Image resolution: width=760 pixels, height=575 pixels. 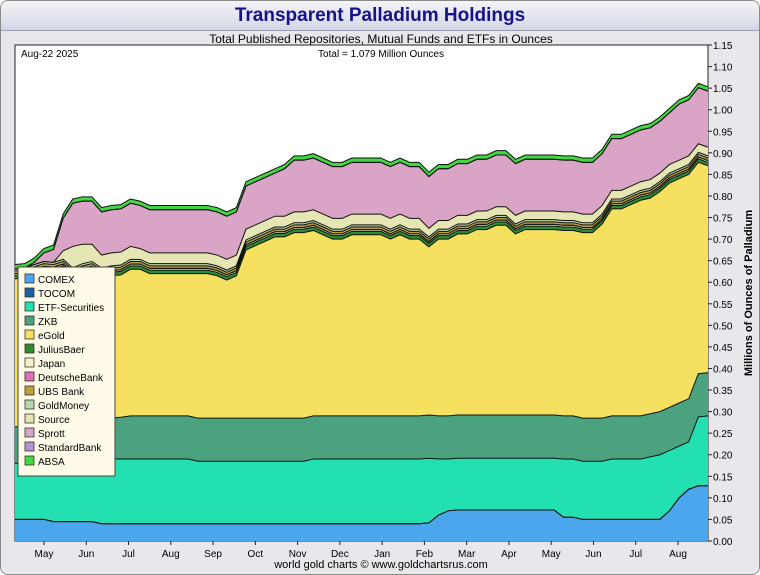 What do you see at coordinates (723, 89) in the screenshot?
I see `y-tick-label: 1.05` at bounding box center [723, 89].